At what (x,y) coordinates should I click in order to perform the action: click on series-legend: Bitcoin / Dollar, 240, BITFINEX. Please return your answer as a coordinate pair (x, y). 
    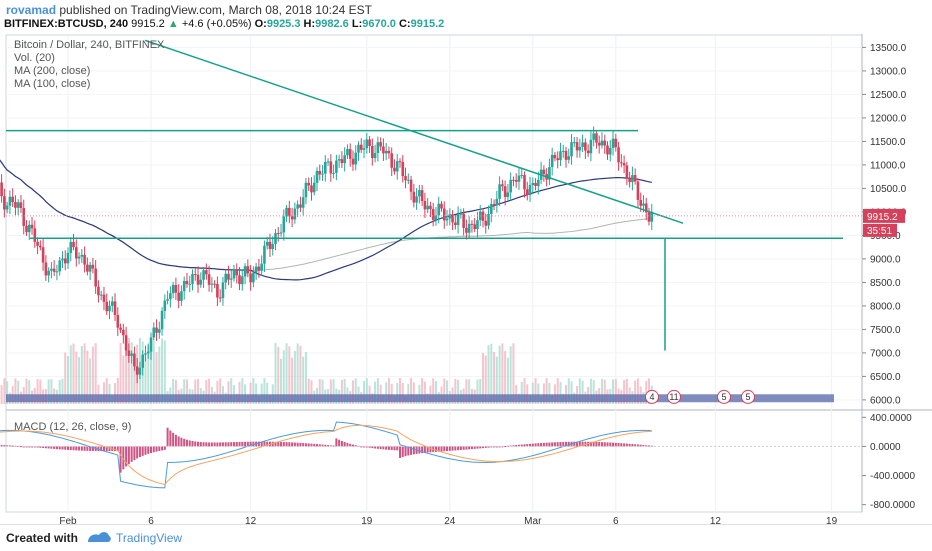
    Looking at the image, I should click on (89, 45).